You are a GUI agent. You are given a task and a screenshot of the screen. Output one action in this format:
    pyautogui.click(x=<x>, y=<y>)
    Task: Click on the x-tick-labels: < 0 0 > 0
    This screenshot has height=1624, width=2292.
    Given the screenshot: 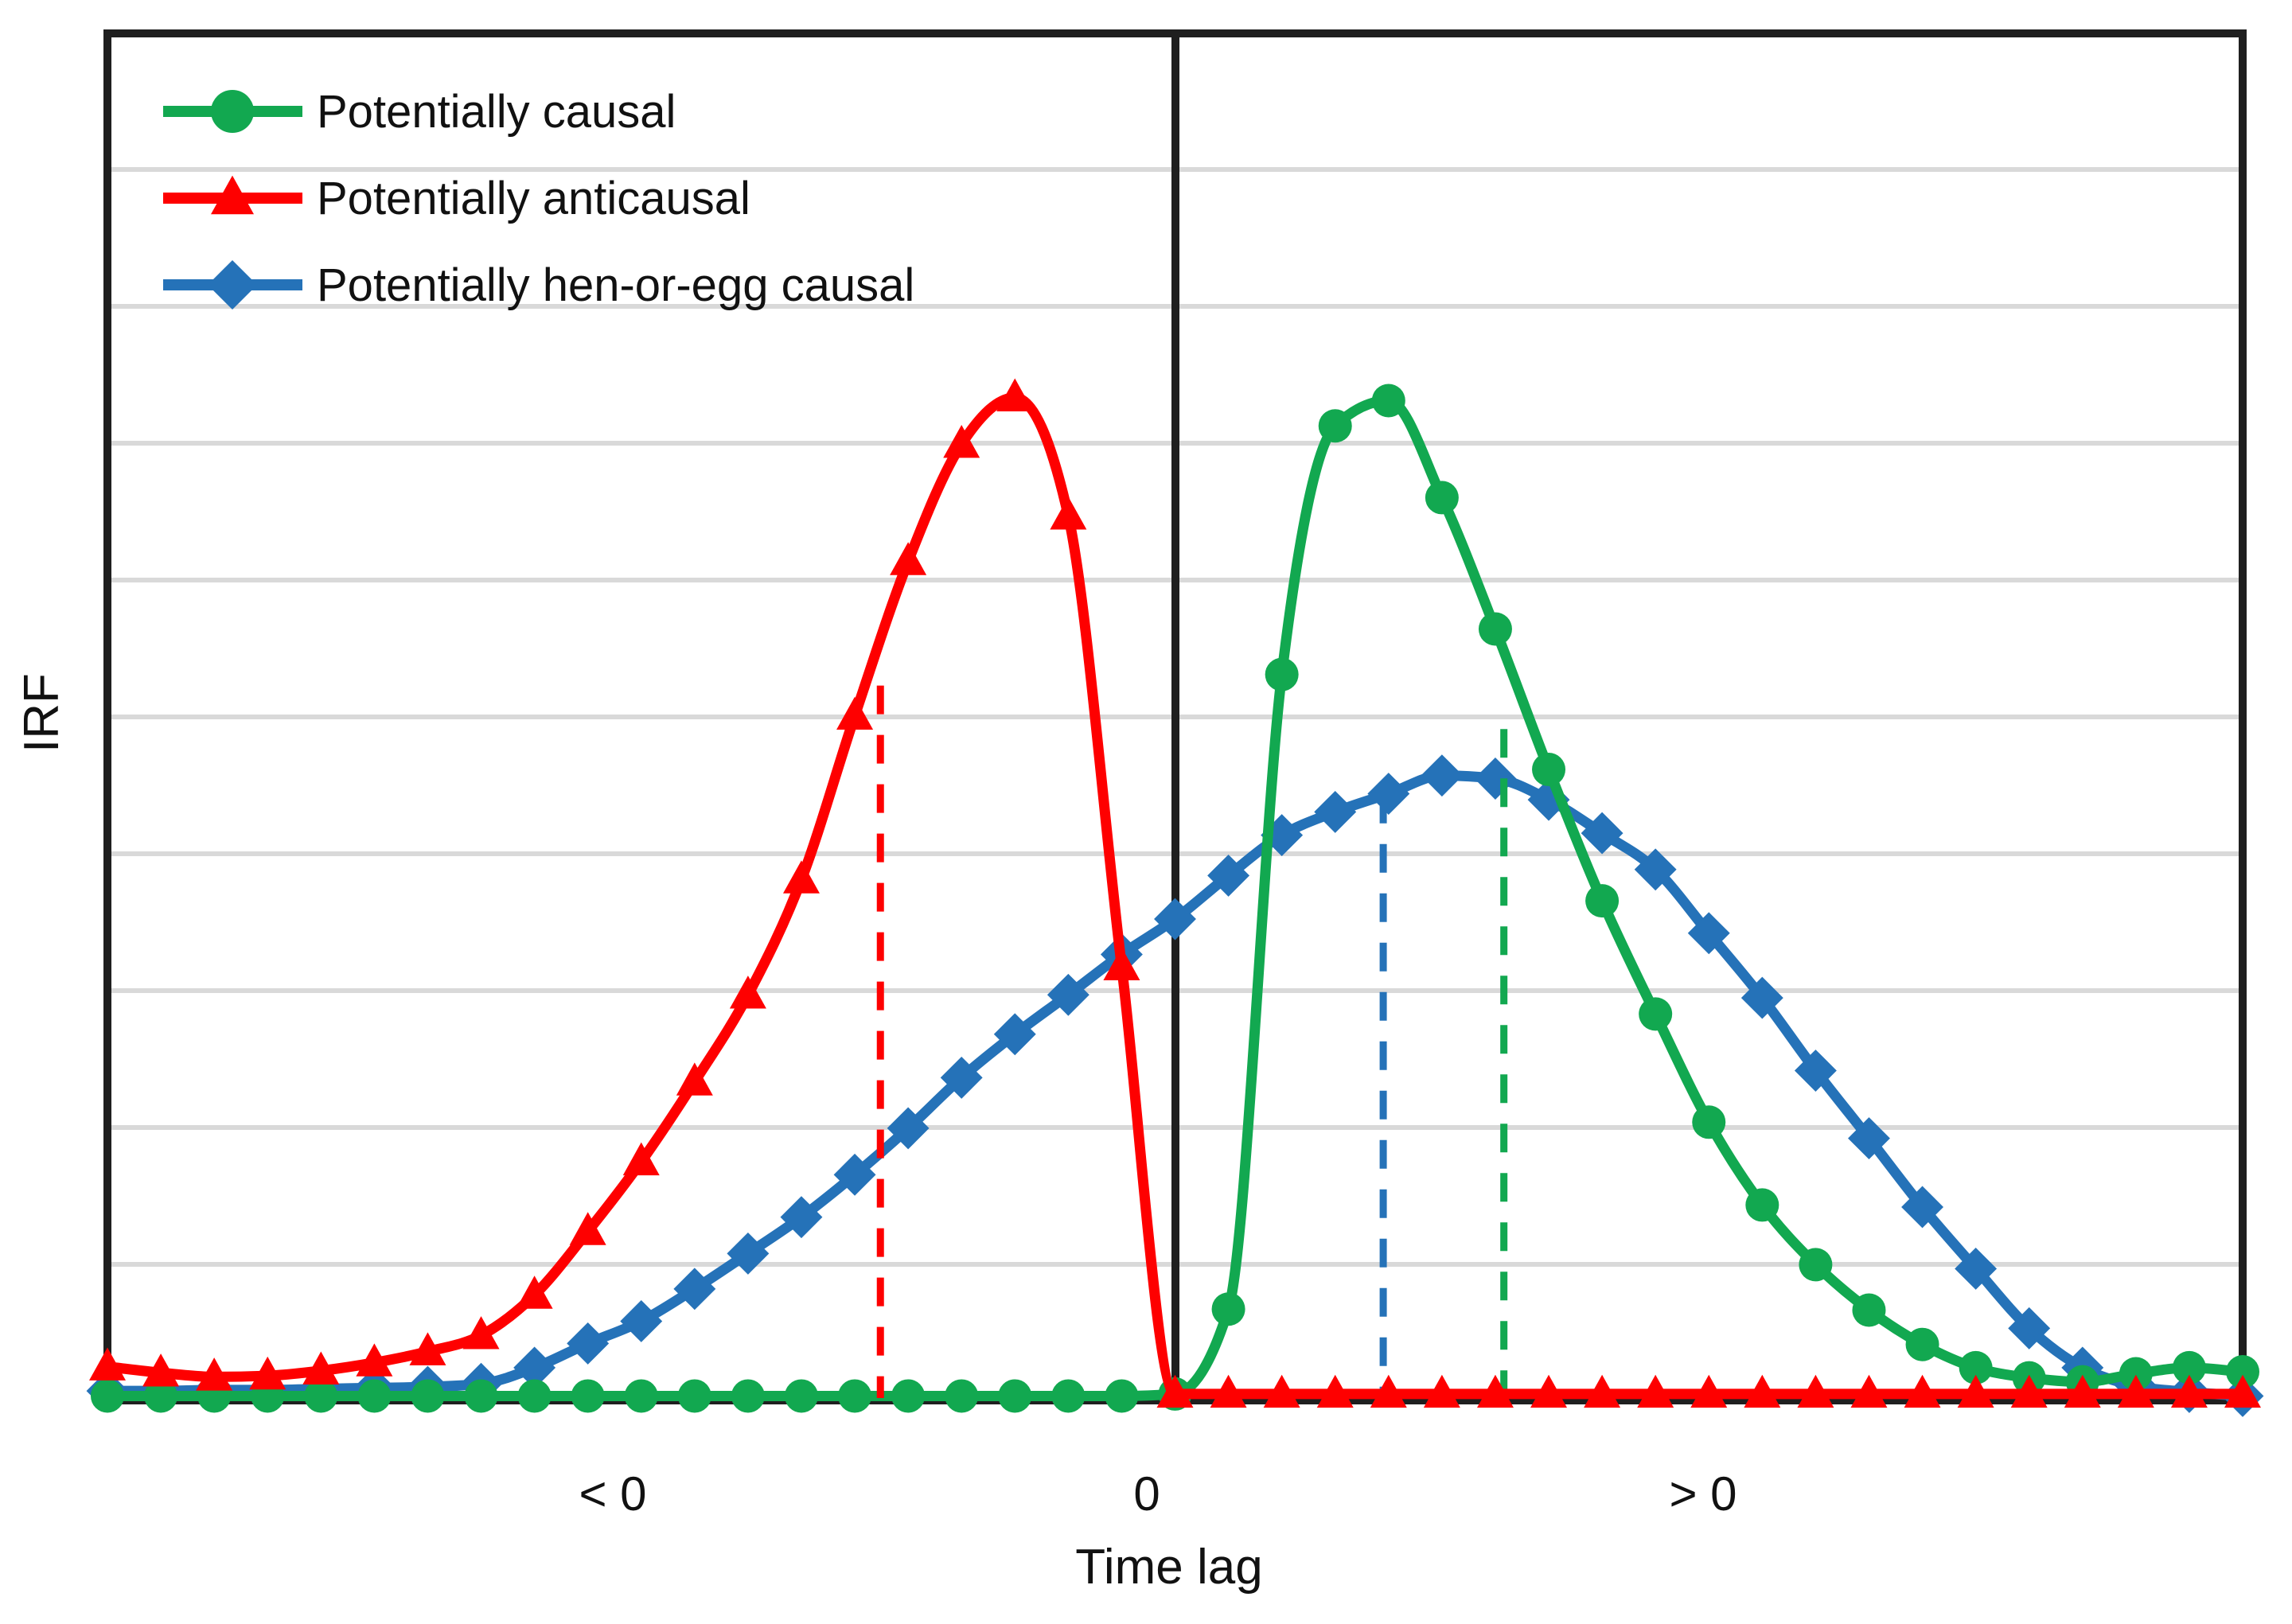 What is the action you would take?
    pyautogui.click(x=1158, y=1494)
    